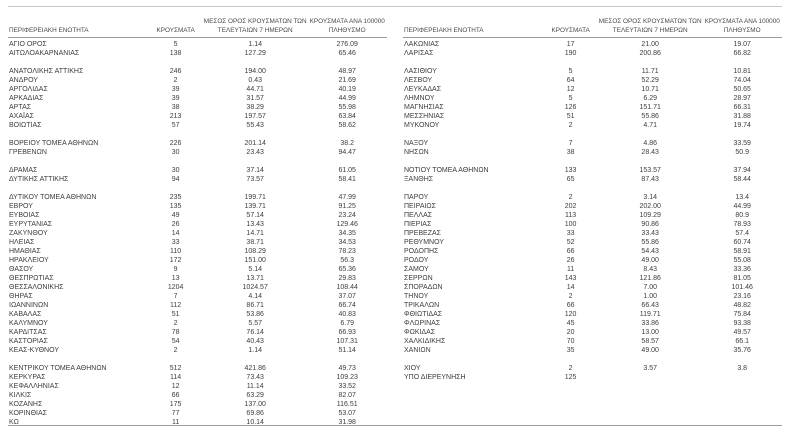 This screenshot has width=790, height=428. I want to click on per100k-value: 78.93, so click(742, 224).